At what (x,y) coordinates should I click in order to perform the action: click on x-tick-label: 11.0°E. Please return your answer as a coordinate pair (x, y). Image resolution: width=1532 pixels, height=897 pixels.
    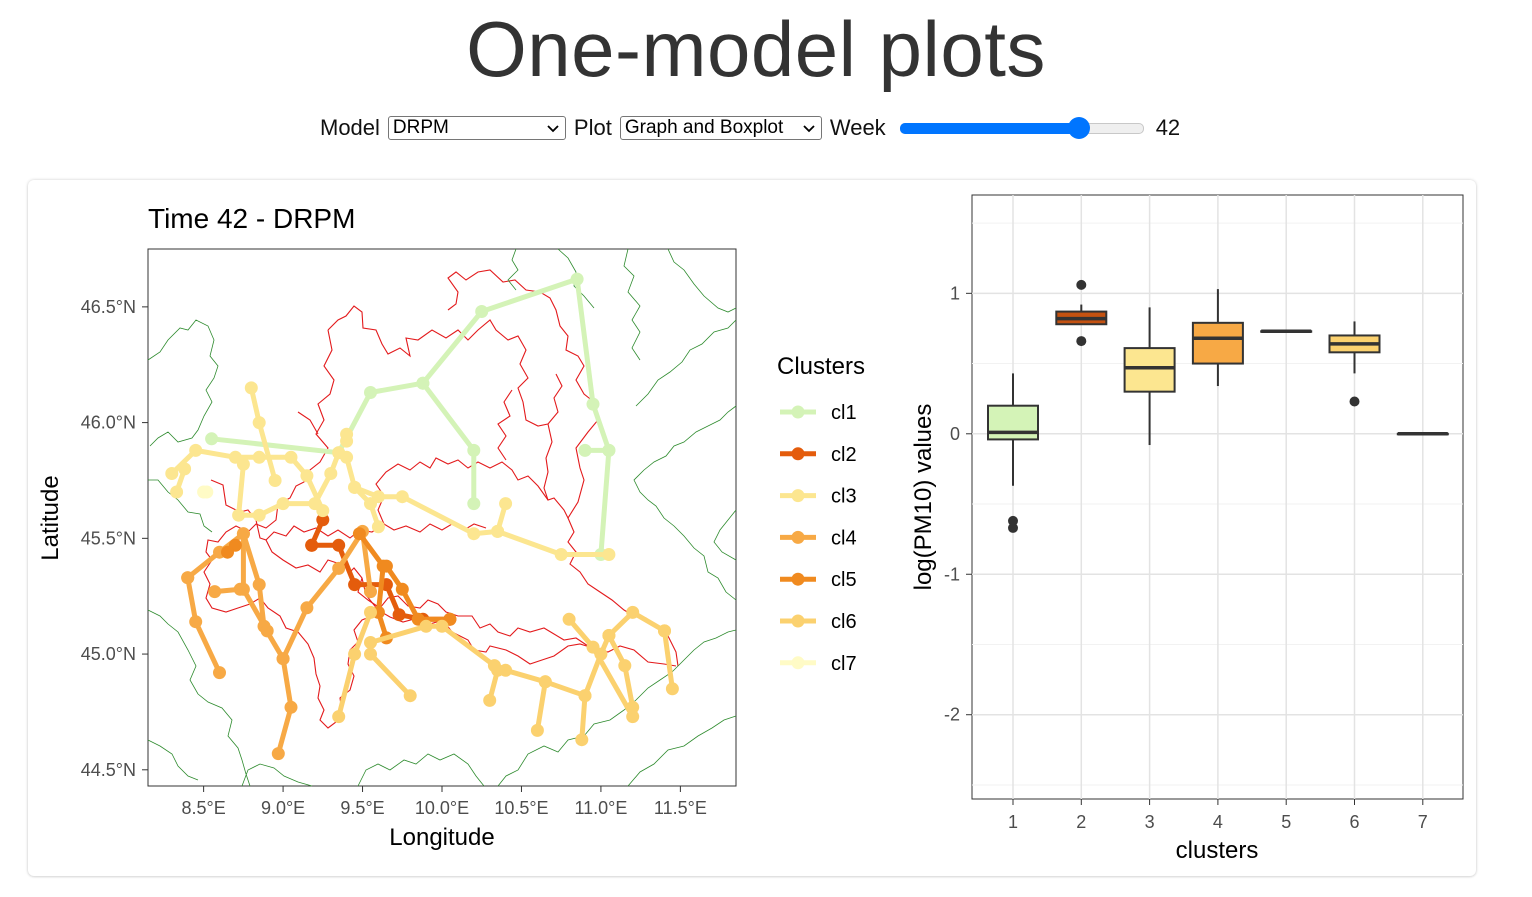
    Looking at the image, I should click on (600, 808).